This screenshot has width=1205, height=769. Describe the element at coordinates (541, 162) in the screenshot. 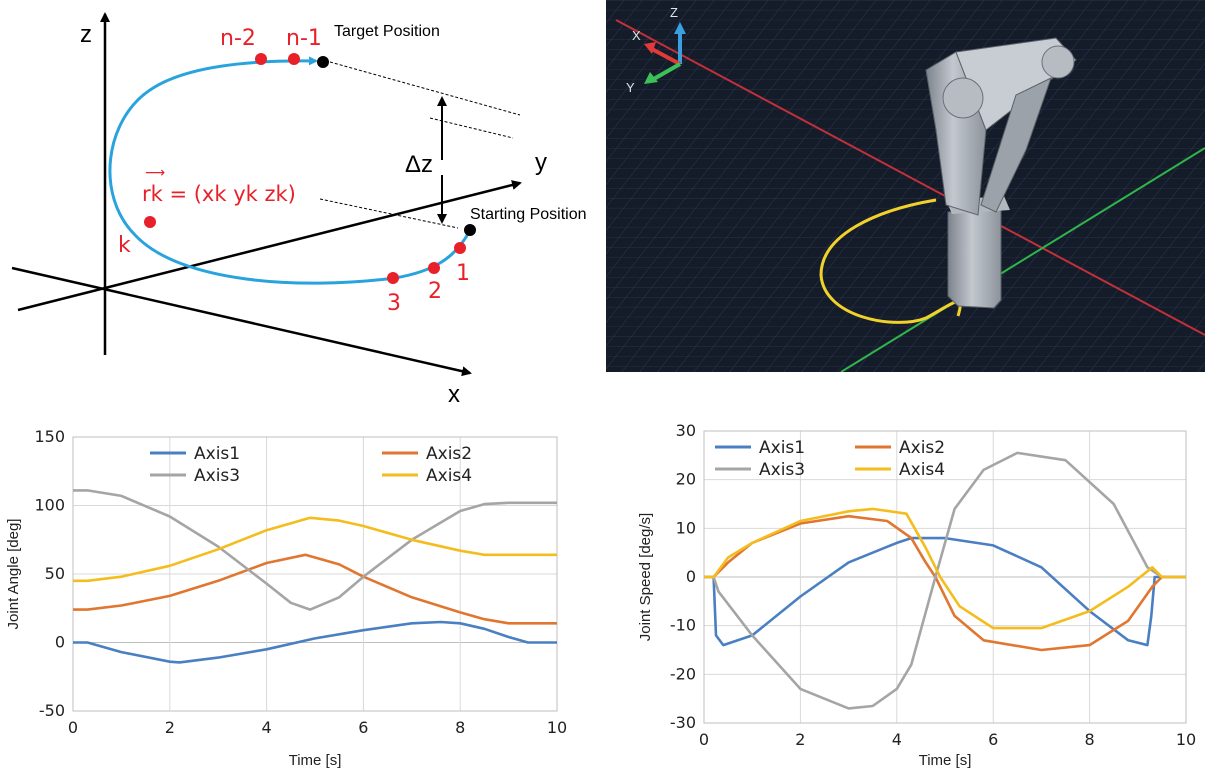

I see `y-axis-label: y` at that location.